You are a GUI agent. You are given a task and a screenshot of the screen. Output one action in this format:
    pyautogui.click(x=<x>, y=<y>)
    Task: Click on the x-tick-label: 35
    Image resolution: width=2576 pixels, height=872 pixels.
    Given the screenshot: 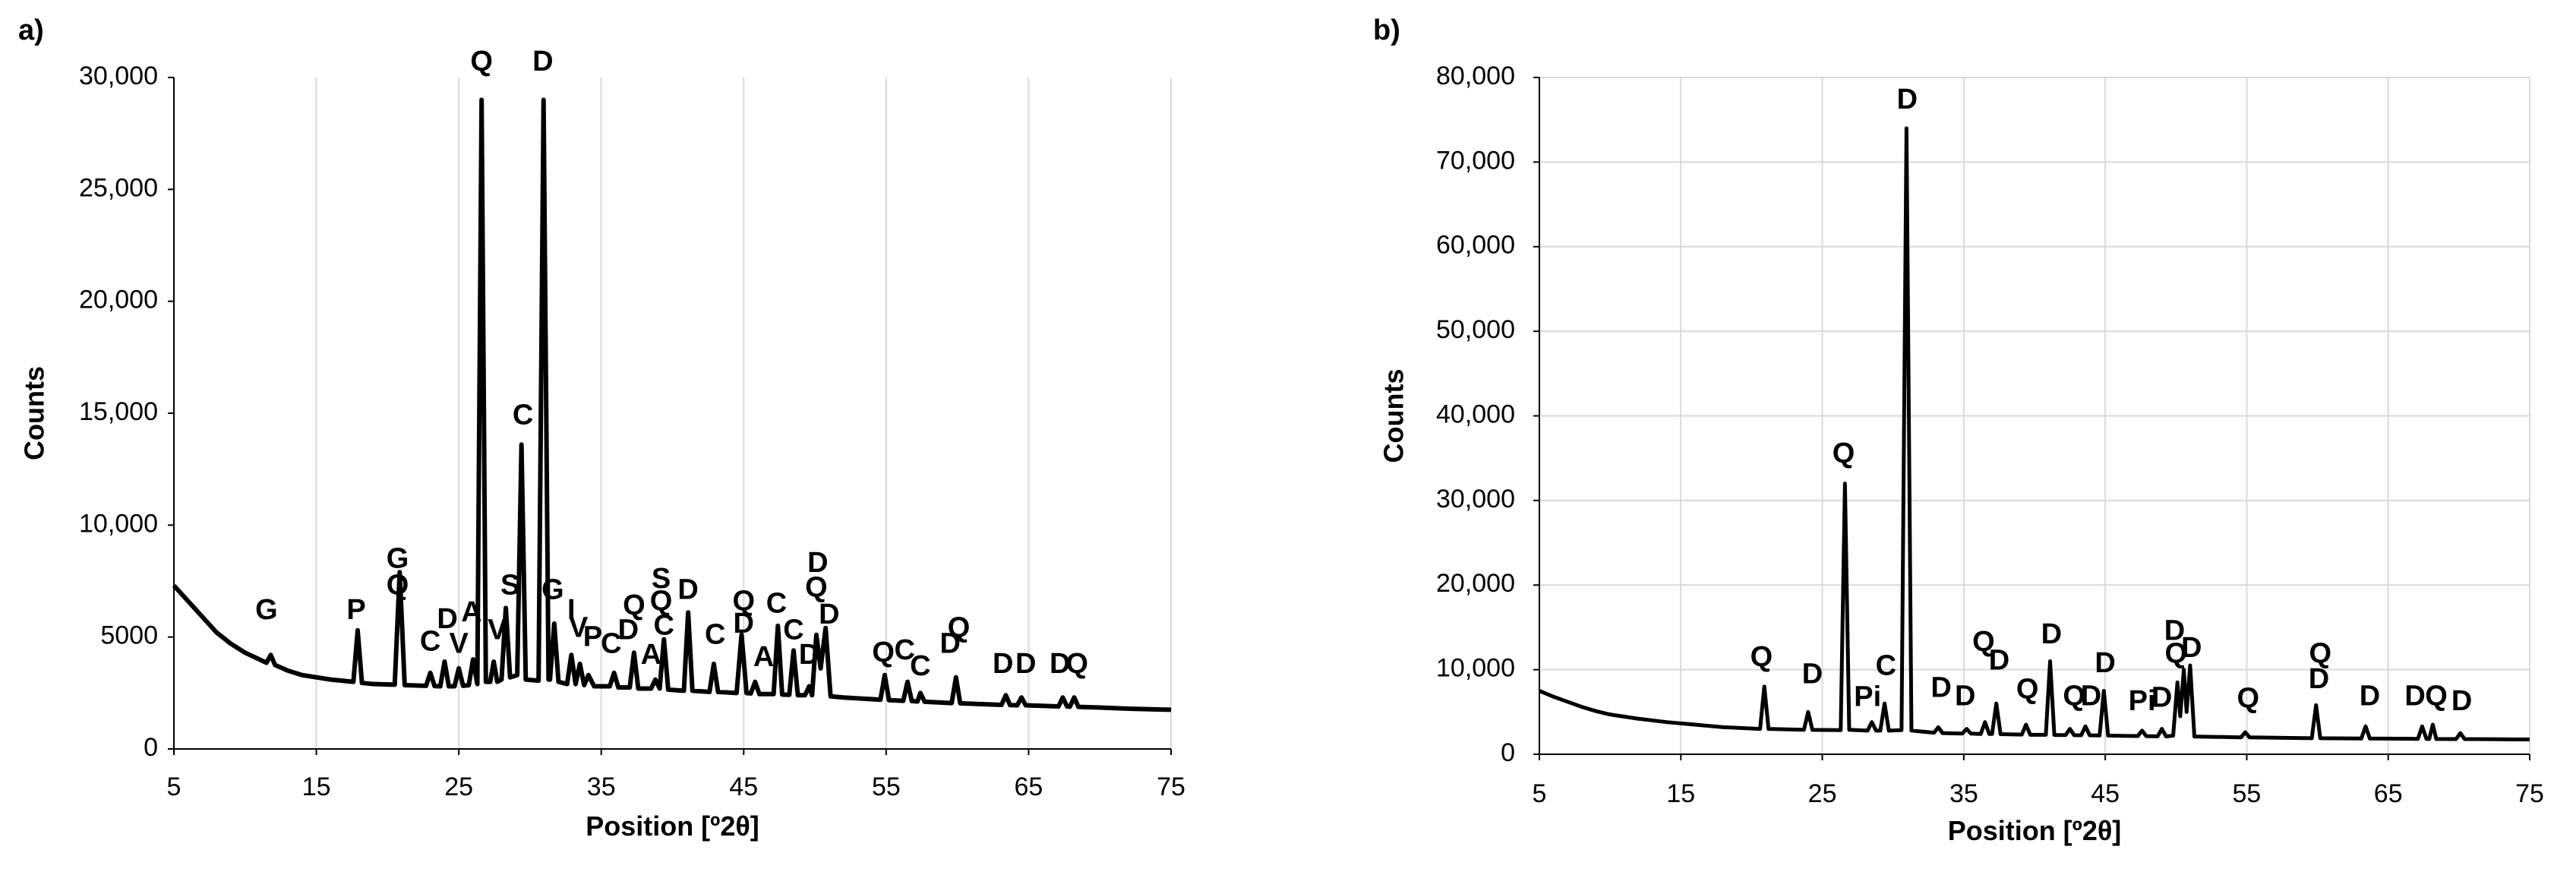 What is the action you would take?
    pyautogui.click(x=1964, y=793)
    